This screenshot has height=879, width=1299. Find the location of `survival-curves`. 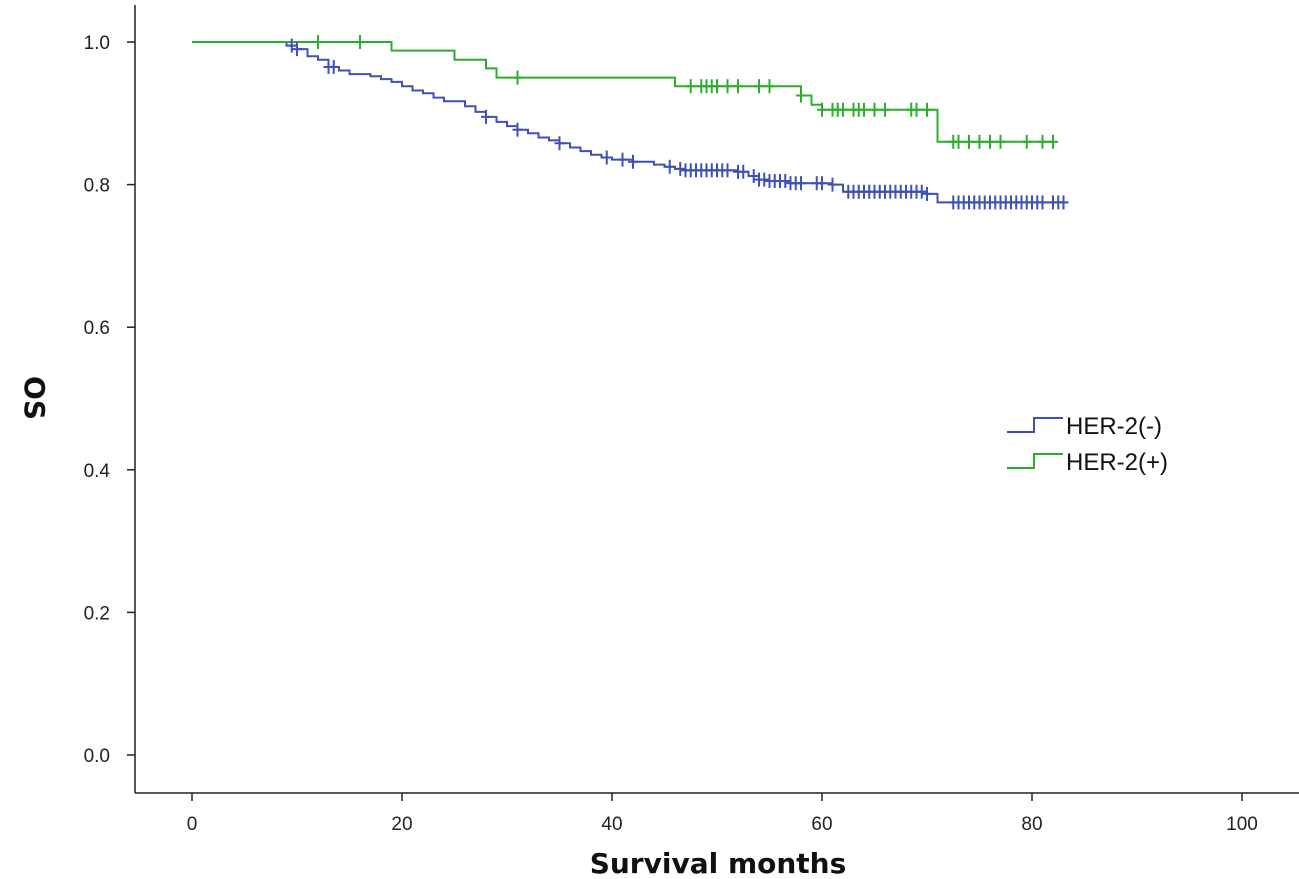

survival-curves is located at coordinates (628, 122).